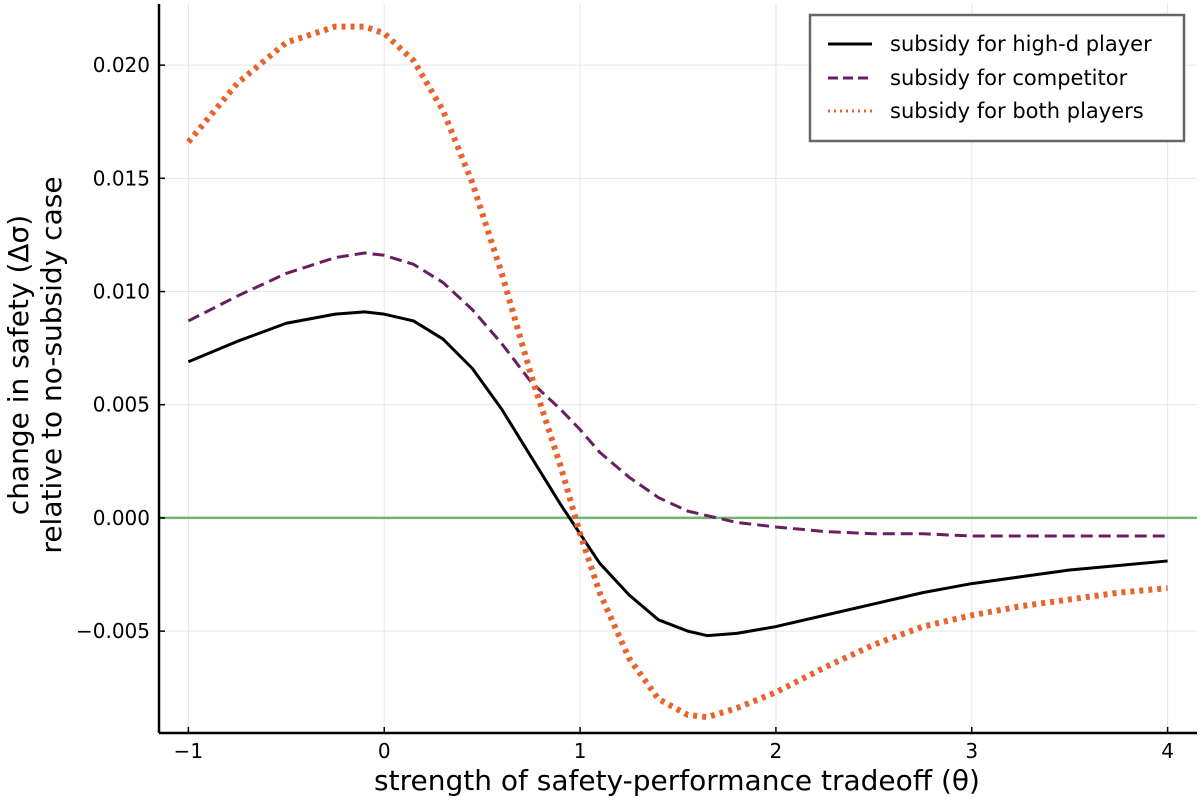 This screenshot has height=800, width=1200. I want to click on x-tick-label-3: 2, so click(776, 751).